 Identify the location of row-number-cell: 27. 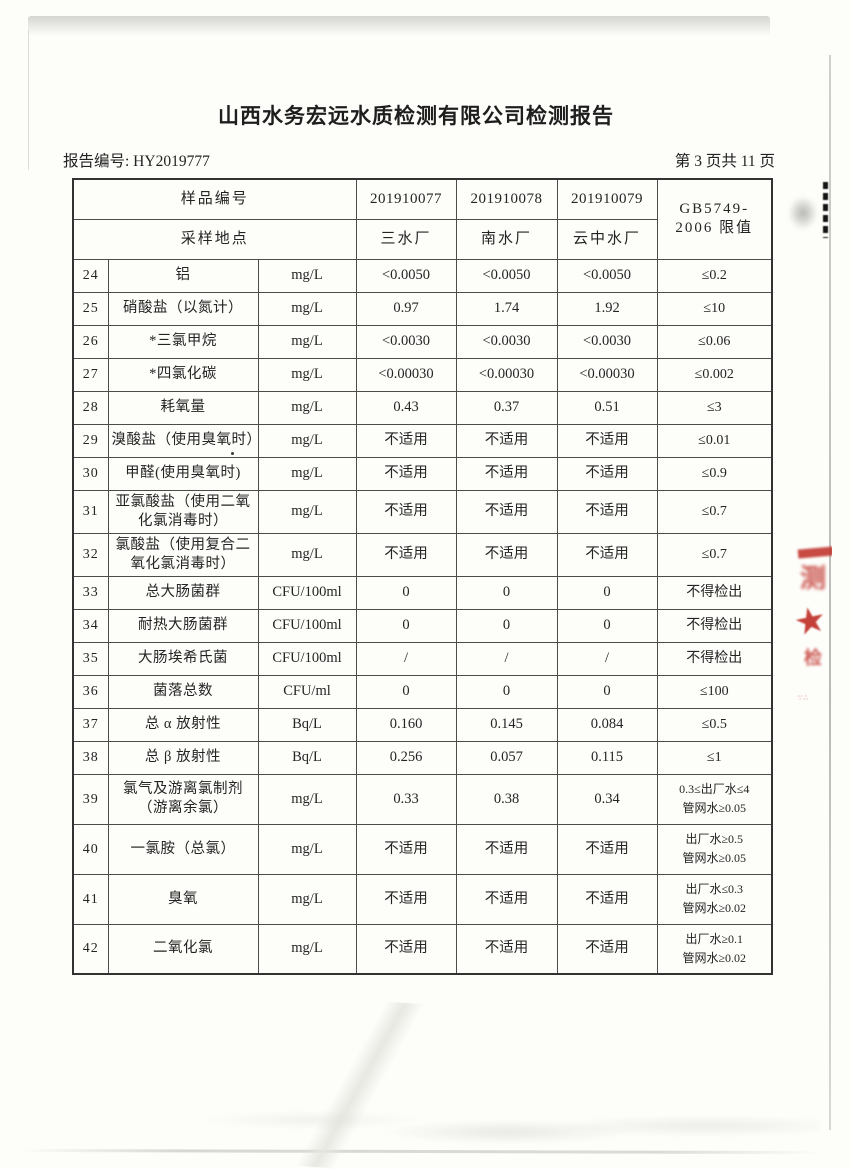
(90, 374).